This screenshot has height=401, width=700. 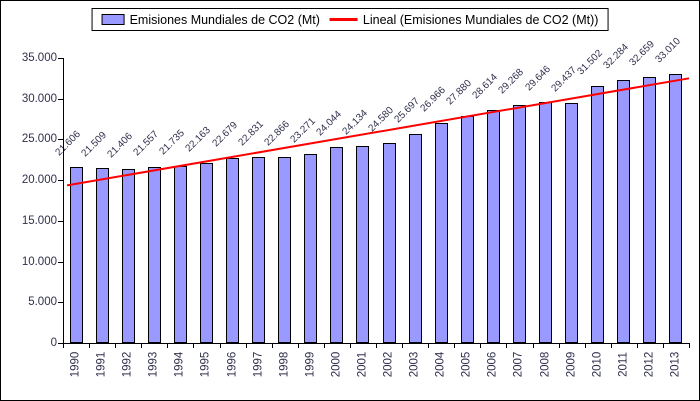 I want to click on bar-2010, so click(x=597, y=214).